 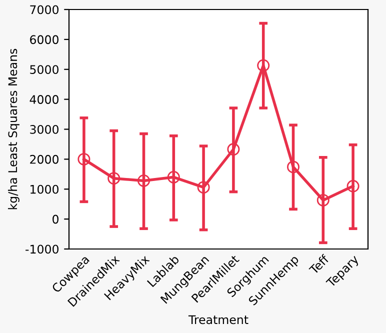 What do you see at coordinates (44, 189) in the screenshot?
I see `y-tick-label: 1000` at bounding box center [44, 189].